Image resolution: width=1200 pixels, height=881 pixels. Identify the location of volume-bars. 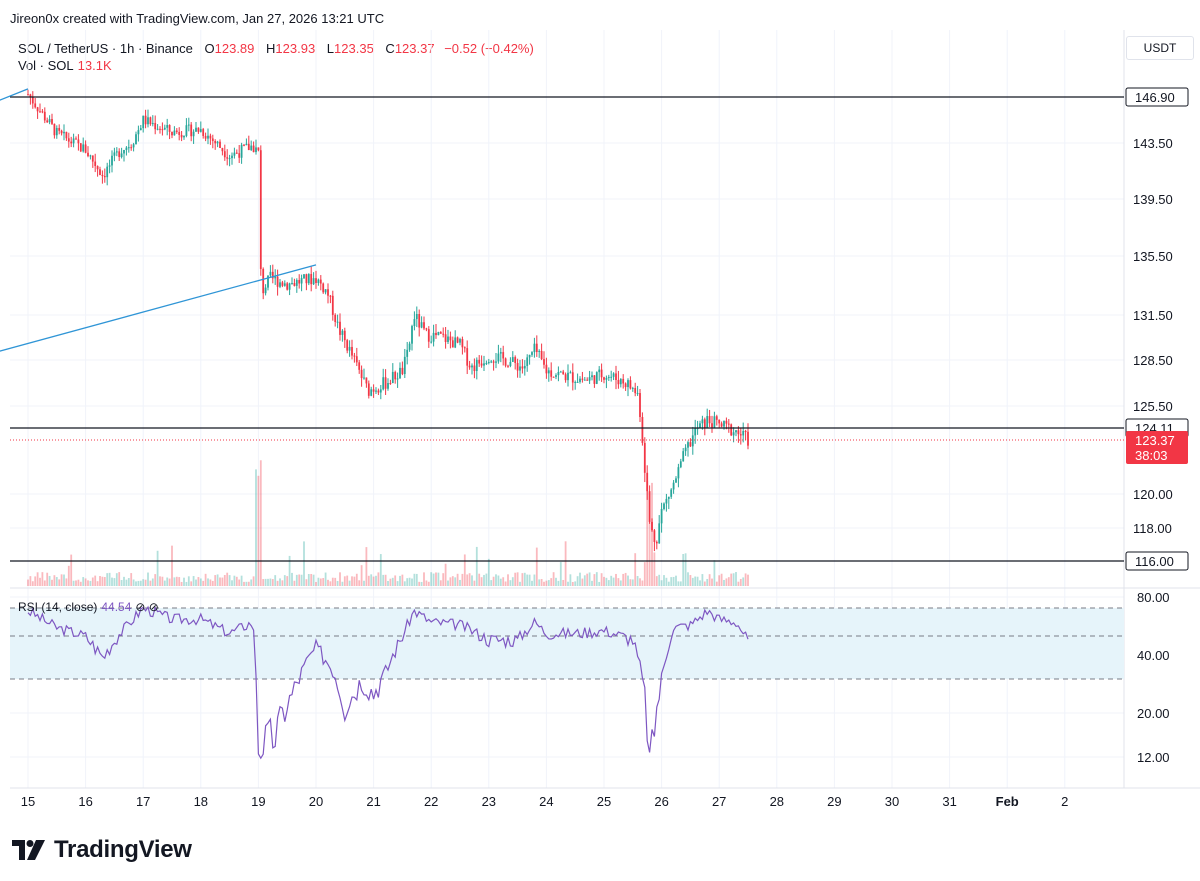
(388, 523).